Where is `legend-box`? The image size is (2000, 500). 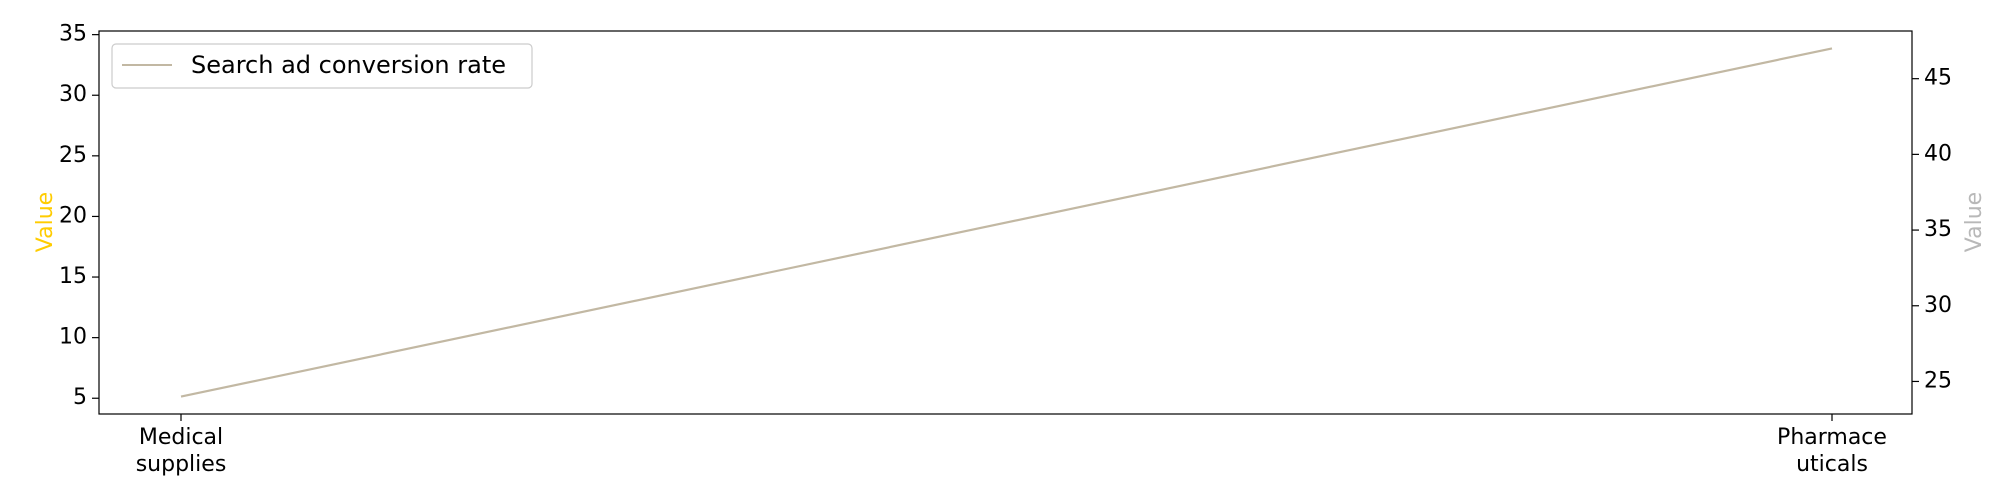 legend-box is located at coordinates (322, 66).